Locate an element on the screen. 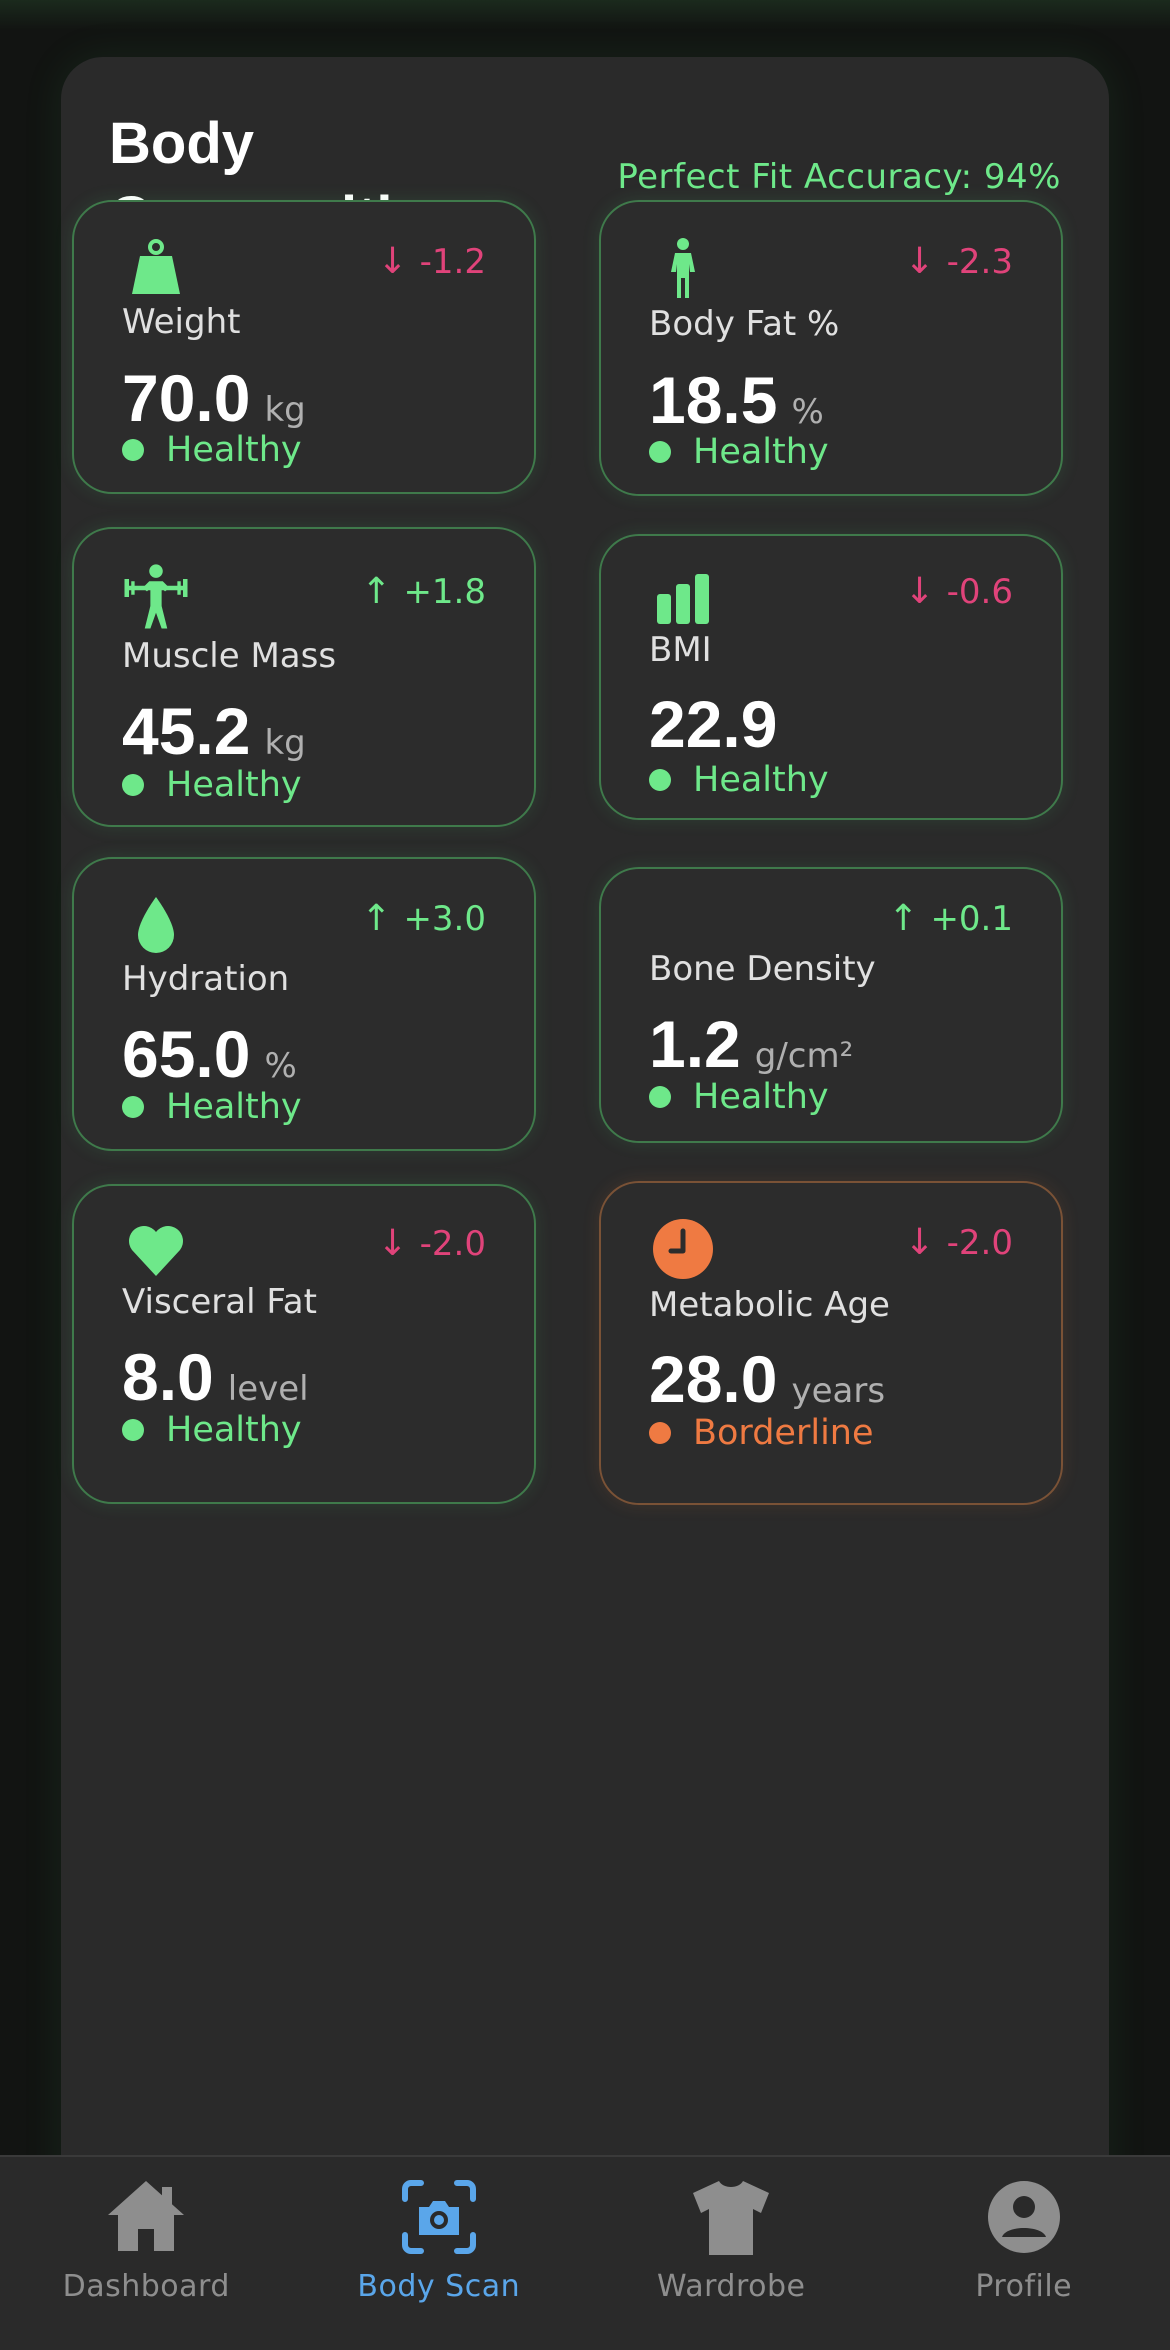  change-indicator: ↑ +0.1 is located at coordinates (950, 918).